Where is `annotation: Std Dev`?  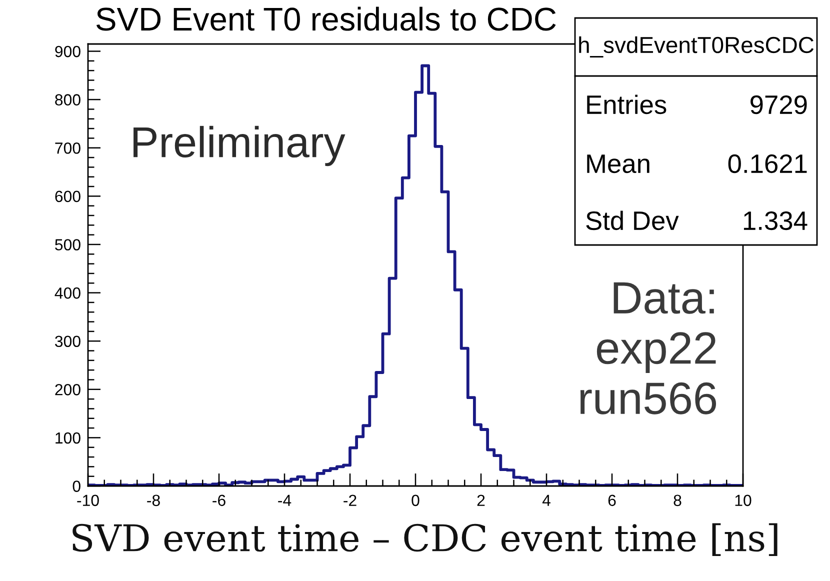
annotation: Std Dev is located at coordinates (632, 220).